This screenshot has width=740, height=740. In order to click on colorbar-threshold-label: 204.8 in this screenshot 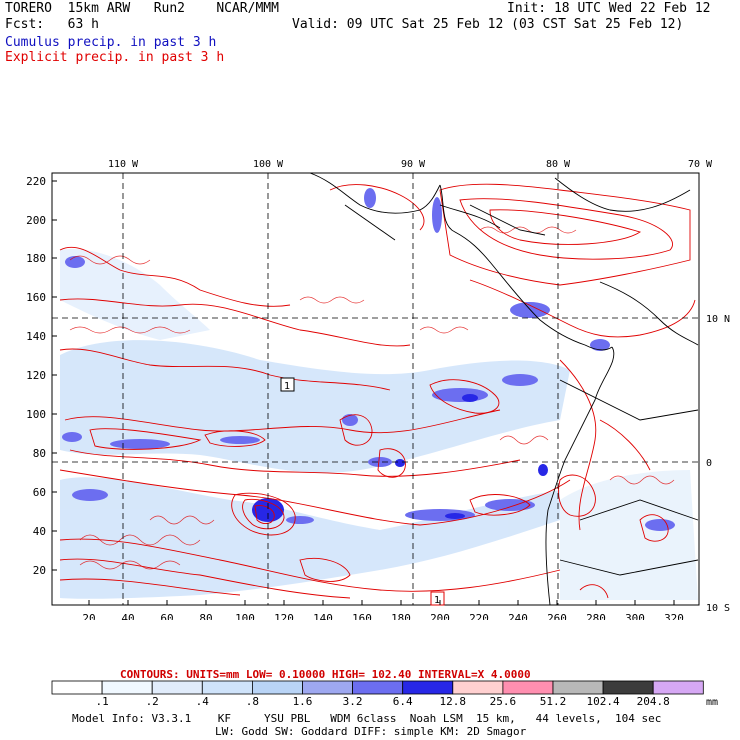, I will do `click(653, 701)`.